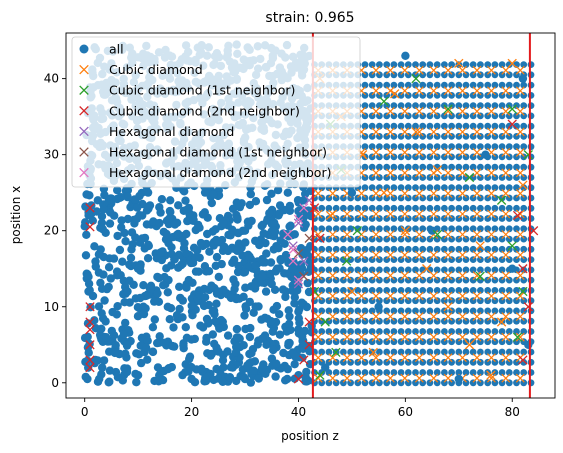 The height and width of the screenshot is (453, 563). Describe the element at coordinates (16, 215) in the screenshot. I see `y-axis-label: position x` at that location.